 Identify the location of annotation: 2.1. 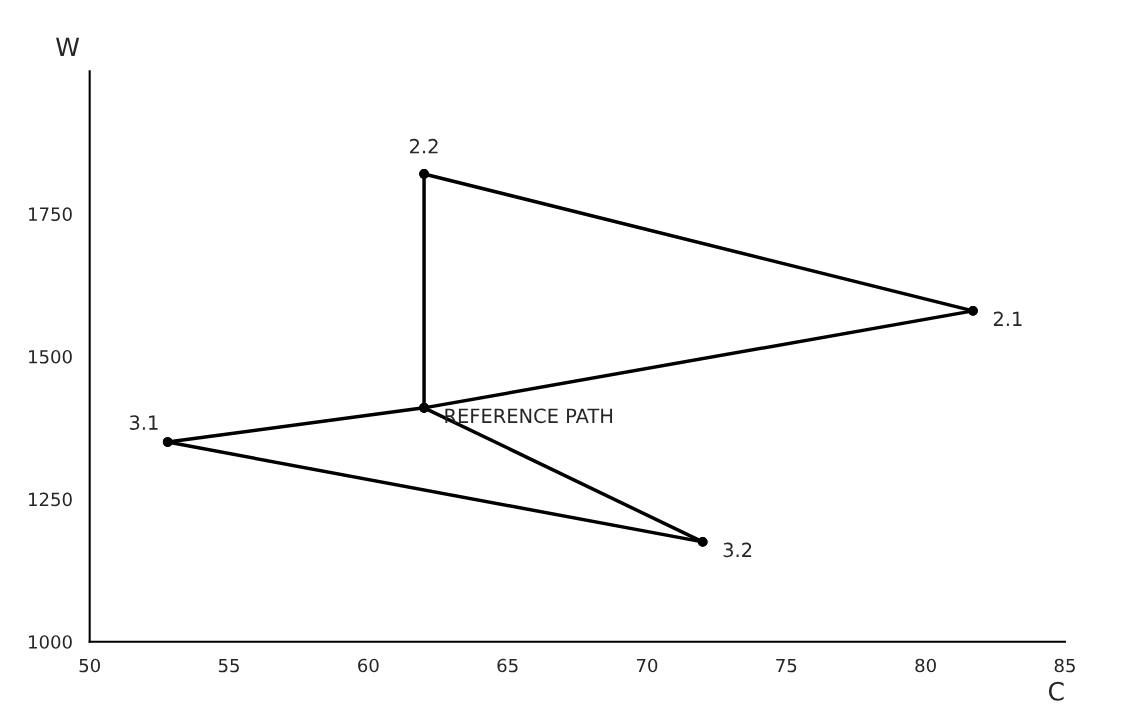
(1007, 318).